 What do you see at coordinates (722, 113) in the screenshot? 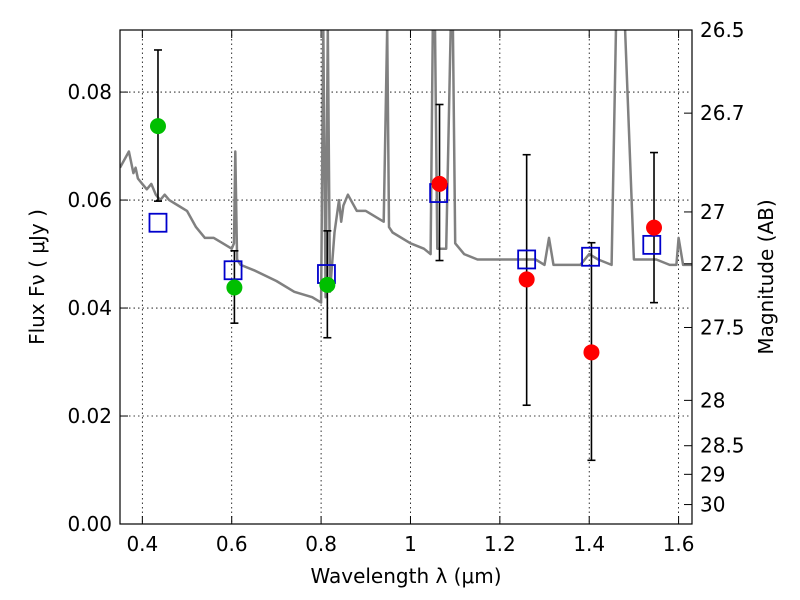
I see `y2-tick-label: 26.7` at bounding box center [722, 113].